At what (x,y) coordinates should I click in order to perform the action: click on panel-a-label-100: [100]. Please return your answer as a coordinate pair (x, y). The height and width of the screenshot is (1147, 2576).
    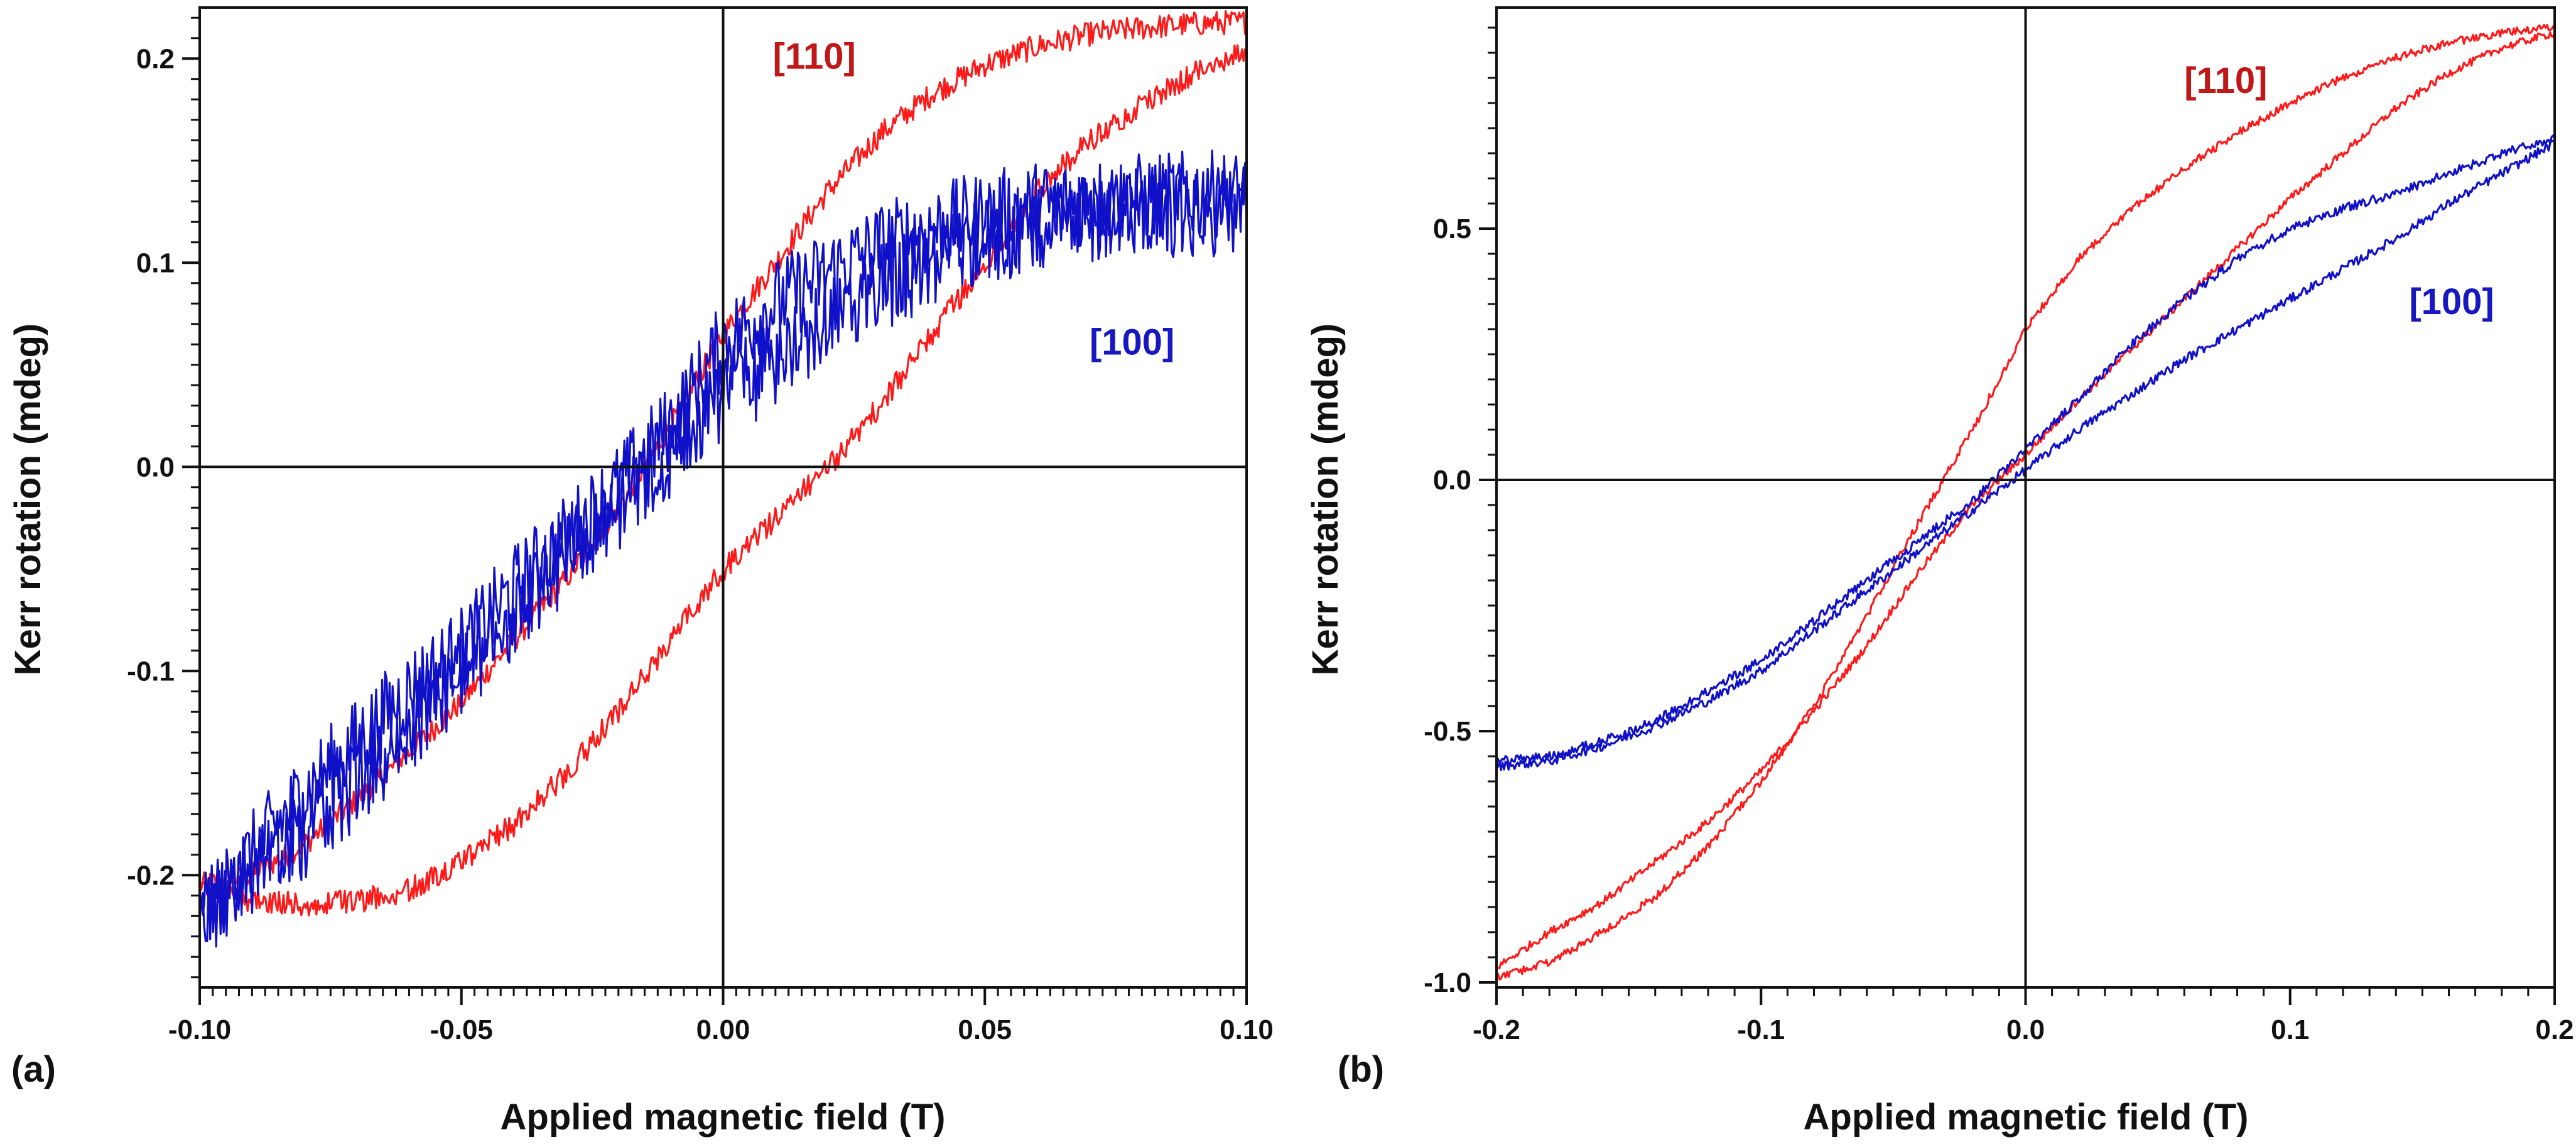
    Looking at the image, I should click on (1132, 342).